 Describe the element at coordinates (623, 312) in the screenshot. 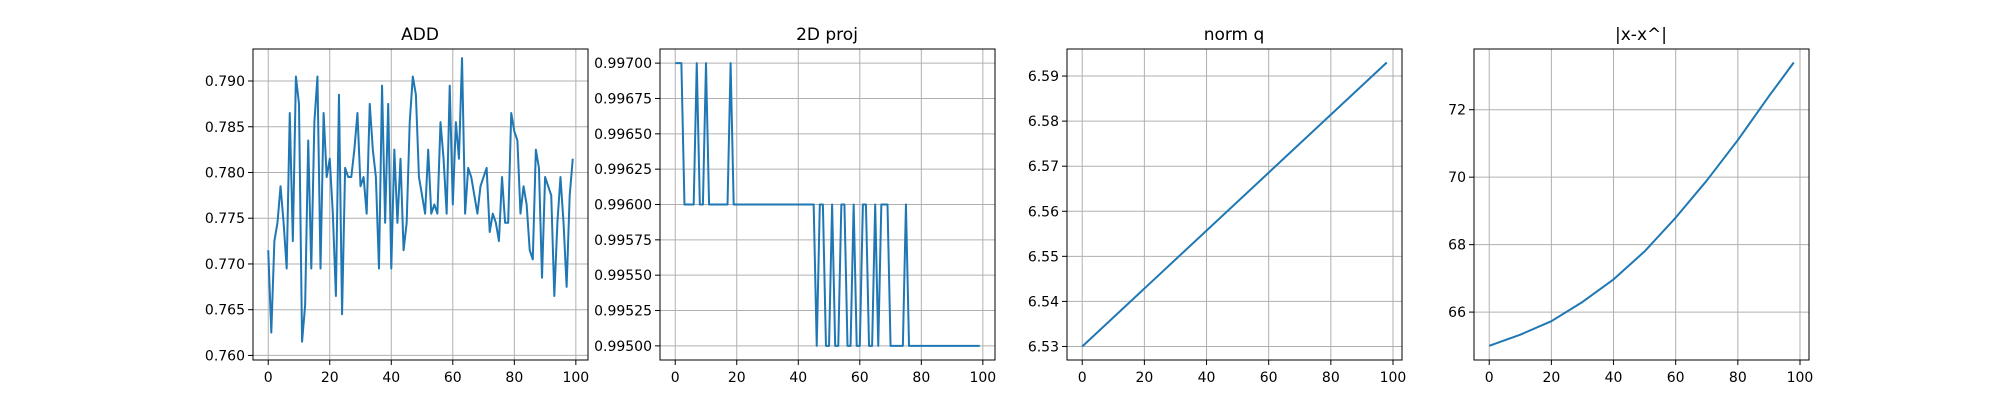

I see `y-tick-label: 0.99525` at that location.